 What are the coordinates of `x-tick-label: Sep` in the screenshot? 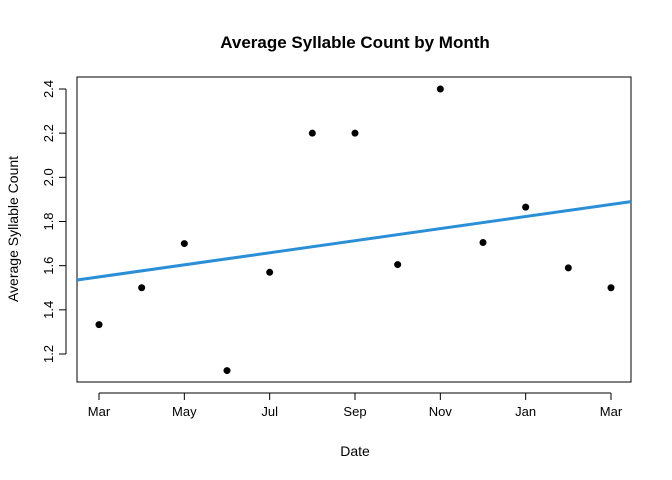 It's located at (354, 411).